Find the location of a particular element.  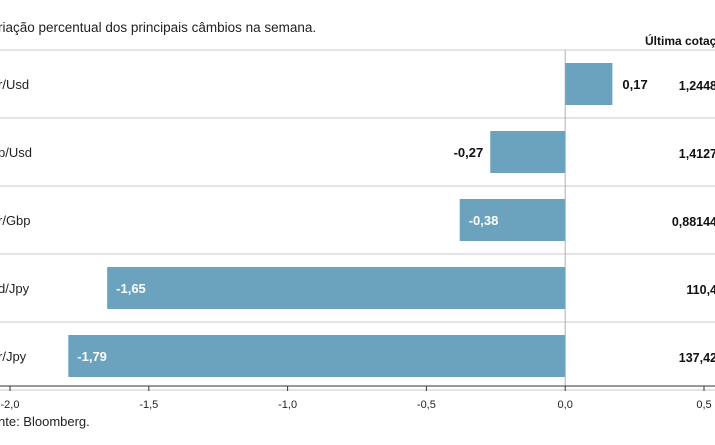

last-quote-header: Última cotaç is located at coordinates (680, 40).